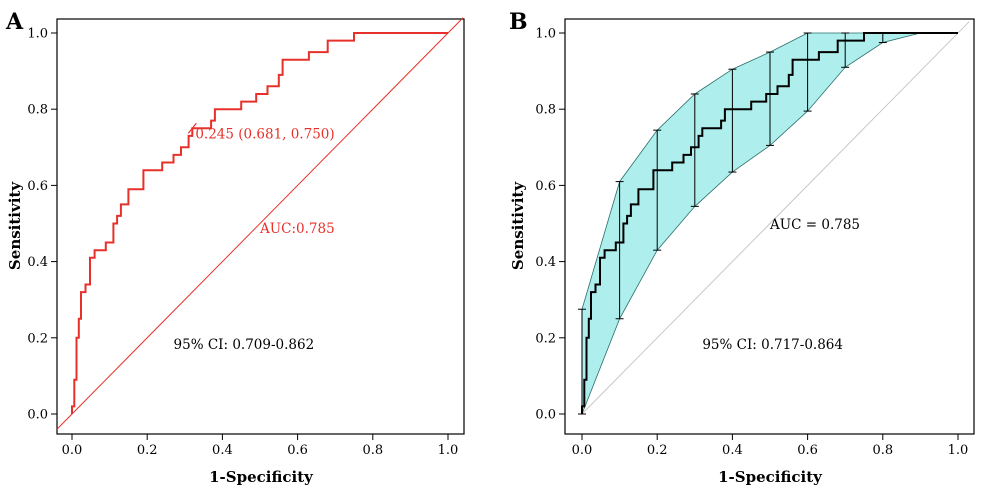  What do you see at coordinates (770, 477) in the screenshot?
I see `x-axis-title-b: 1-Specificity` at bounding box center [770, 477].